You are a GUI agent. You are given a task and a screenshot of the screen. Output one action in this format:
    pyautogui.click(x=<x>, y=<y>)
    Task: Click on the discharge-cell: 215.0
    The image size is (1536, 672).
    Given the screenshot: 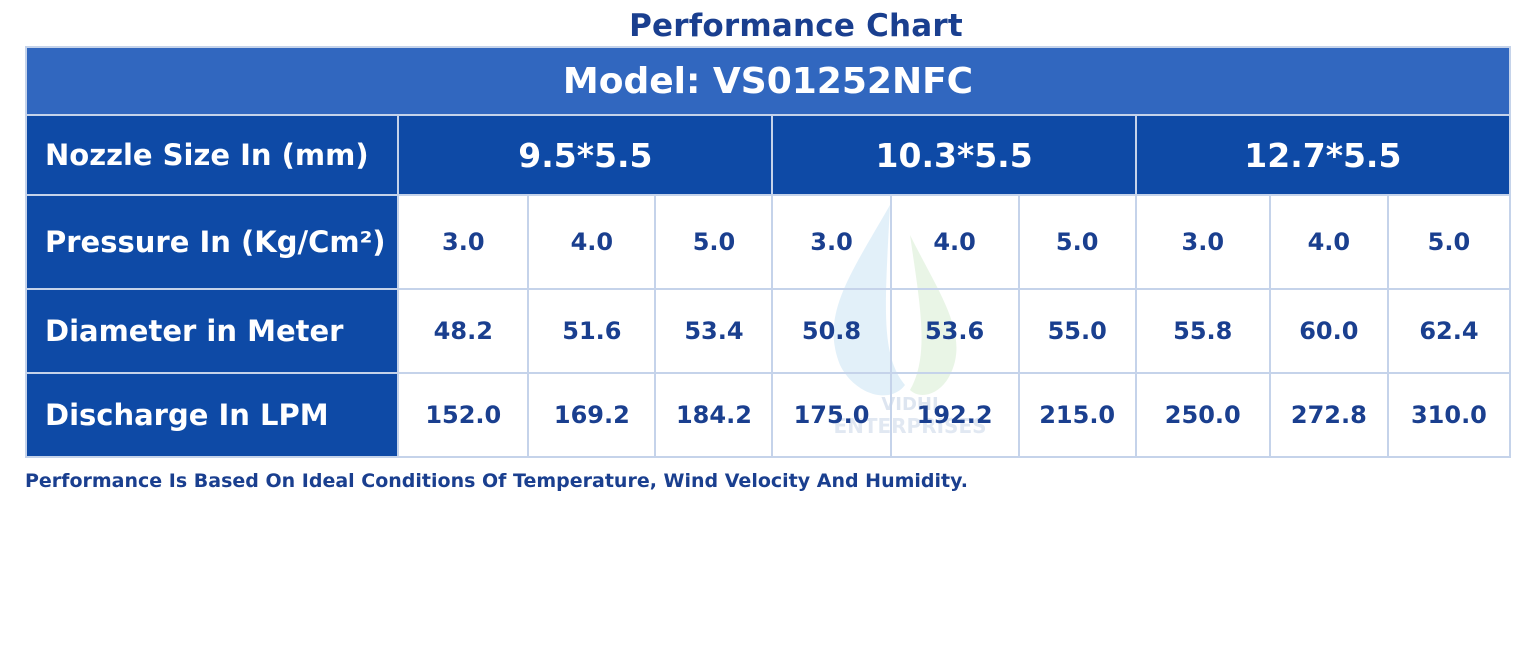 What is the action you would take?
    pyautogui.click(x=1077, y=415)
    